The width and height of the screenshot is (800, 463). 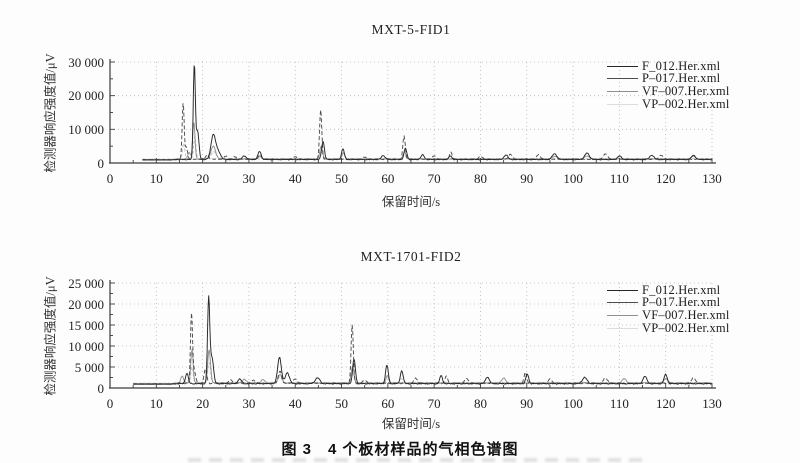 I want to click on y-tick-label: 25 000, so click(x=86, y=283).